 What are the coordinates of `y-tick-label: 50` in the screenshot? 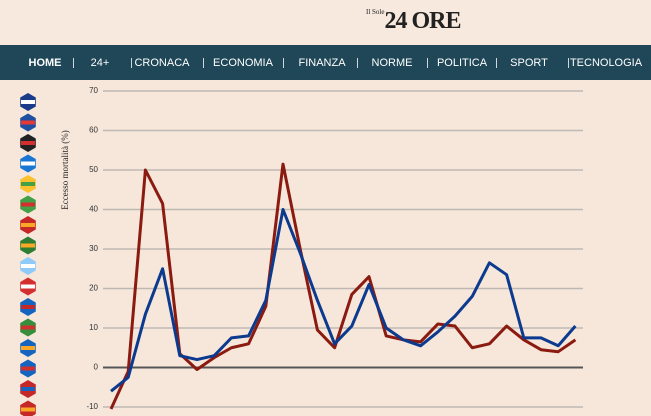 It's located at (93, 169).